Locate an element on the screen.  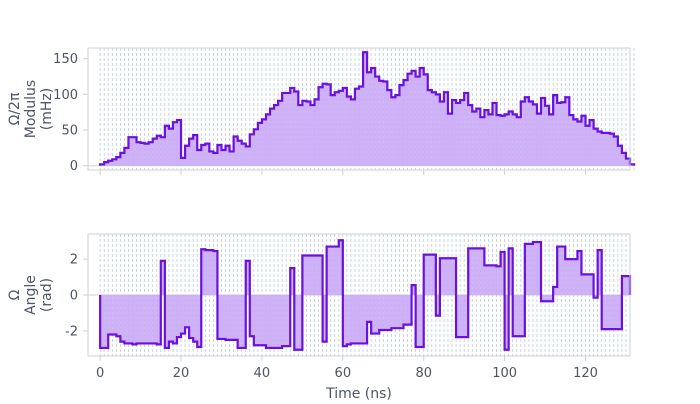
y-axis-label: ΩAngle(rad) is located at coordinates (31, 295).